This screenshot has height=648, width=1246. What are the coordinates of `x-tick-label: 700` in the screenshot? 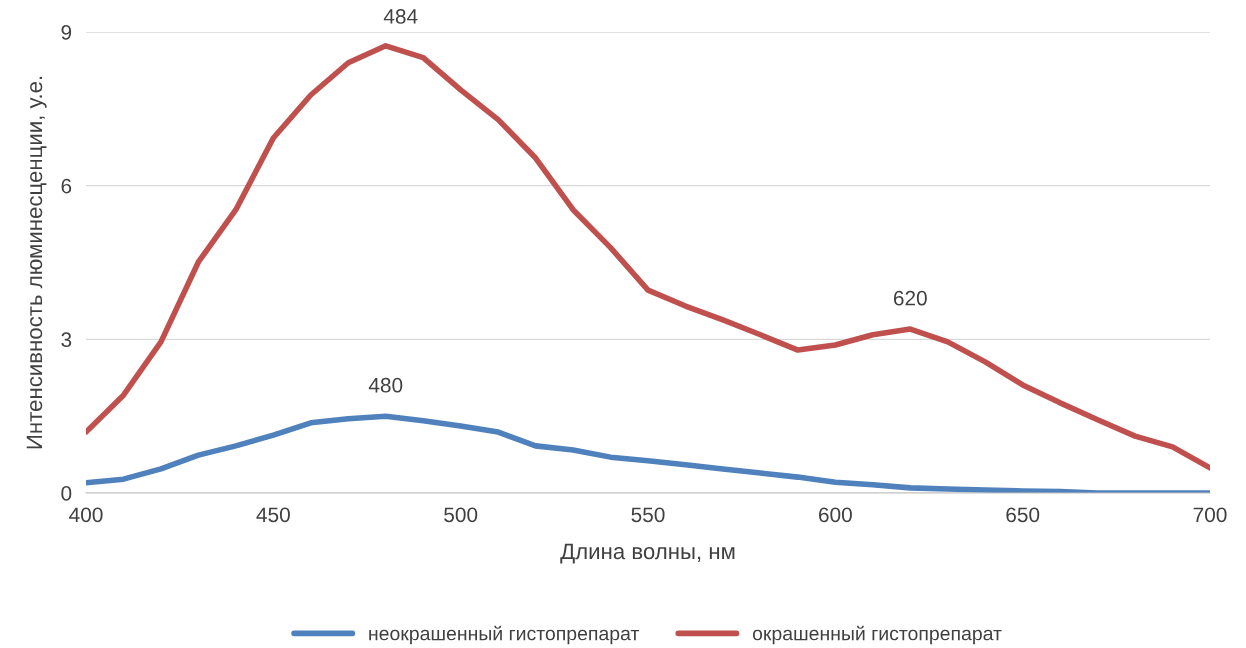 It's located at (1210, 515).